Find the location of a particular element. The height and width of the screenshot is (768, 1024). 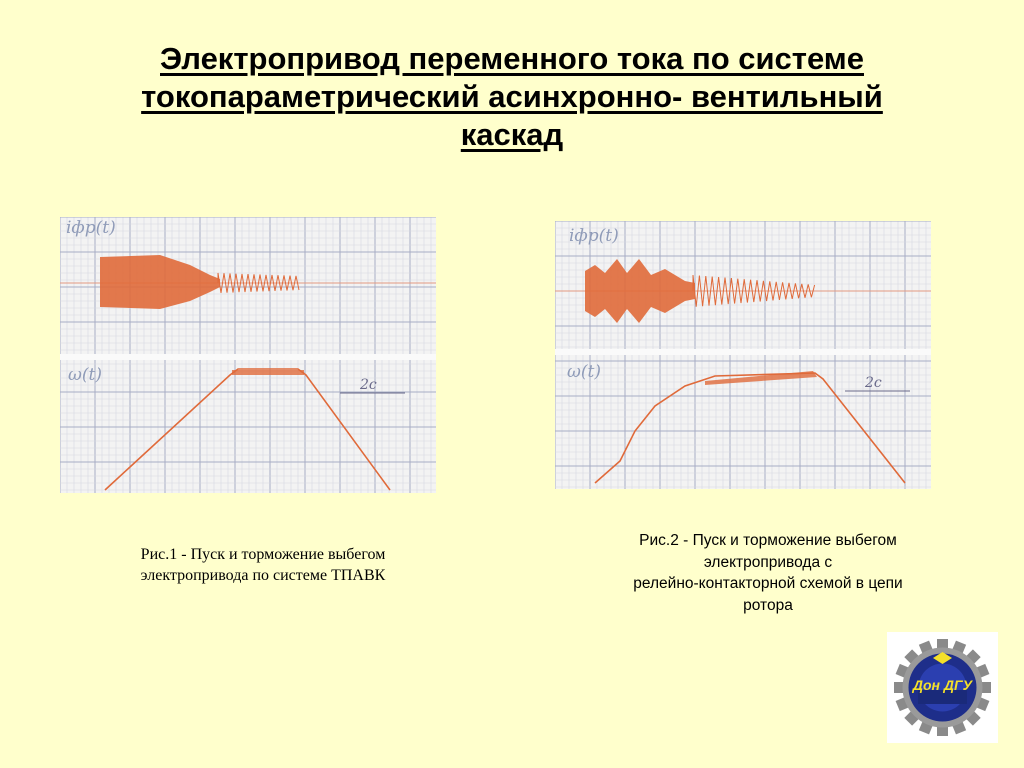

university-logo: Дон ДГУ is located at coordinates (942, 687).